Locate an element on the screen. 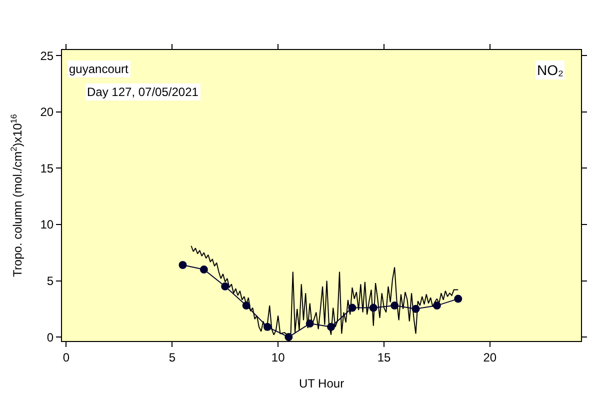 This screenshot has width=611, height=399. x-tick-label: 0 is located at coordinates (66, 357).